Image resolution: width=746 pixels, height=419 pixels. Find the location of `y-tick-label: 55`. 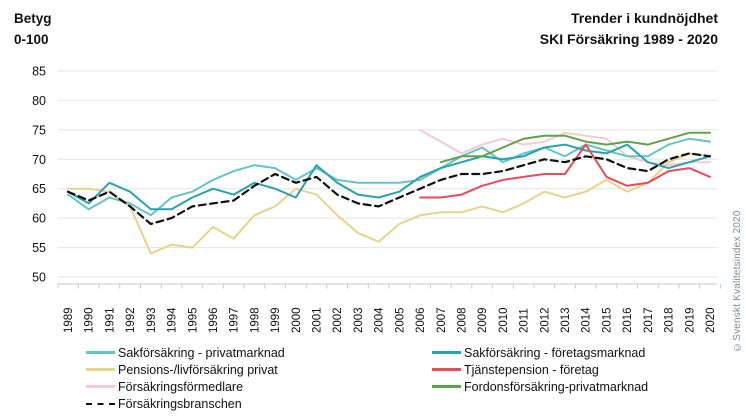

y-tick-label: 55 is located at coordinates (39, 248).